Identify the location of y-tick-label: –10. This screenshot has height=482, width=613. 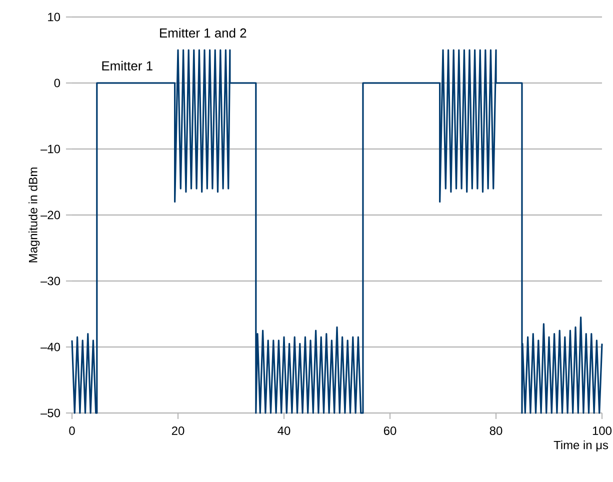
(50, 149).